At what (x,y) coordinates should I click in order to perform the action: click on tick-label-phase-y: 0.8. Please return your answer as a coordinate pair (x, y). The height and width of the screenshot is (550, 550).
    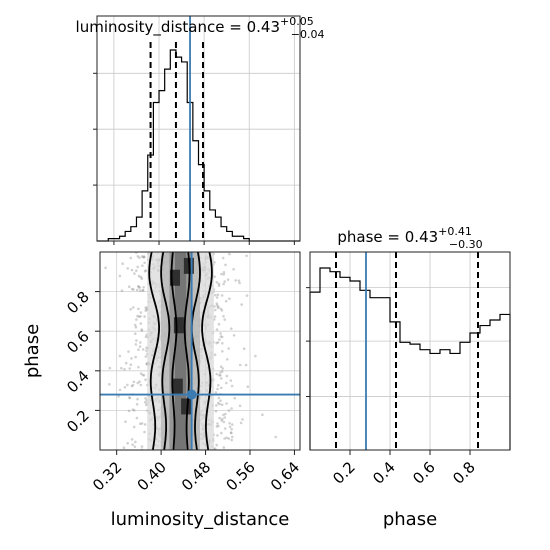
    Looking at the image, I should click on (78, 303).